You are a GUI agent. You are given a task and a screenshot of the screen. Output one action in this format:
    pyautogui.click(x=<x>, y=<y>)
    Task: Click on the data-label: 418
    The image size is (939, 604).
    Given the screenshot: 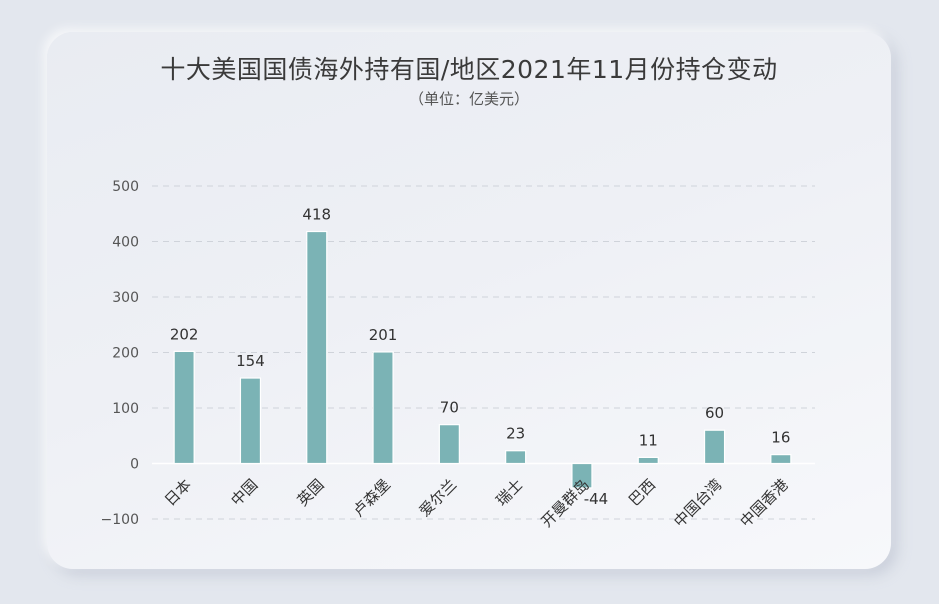 What is the action you would take?
    pyautogui.click(x=316, y=215)
    